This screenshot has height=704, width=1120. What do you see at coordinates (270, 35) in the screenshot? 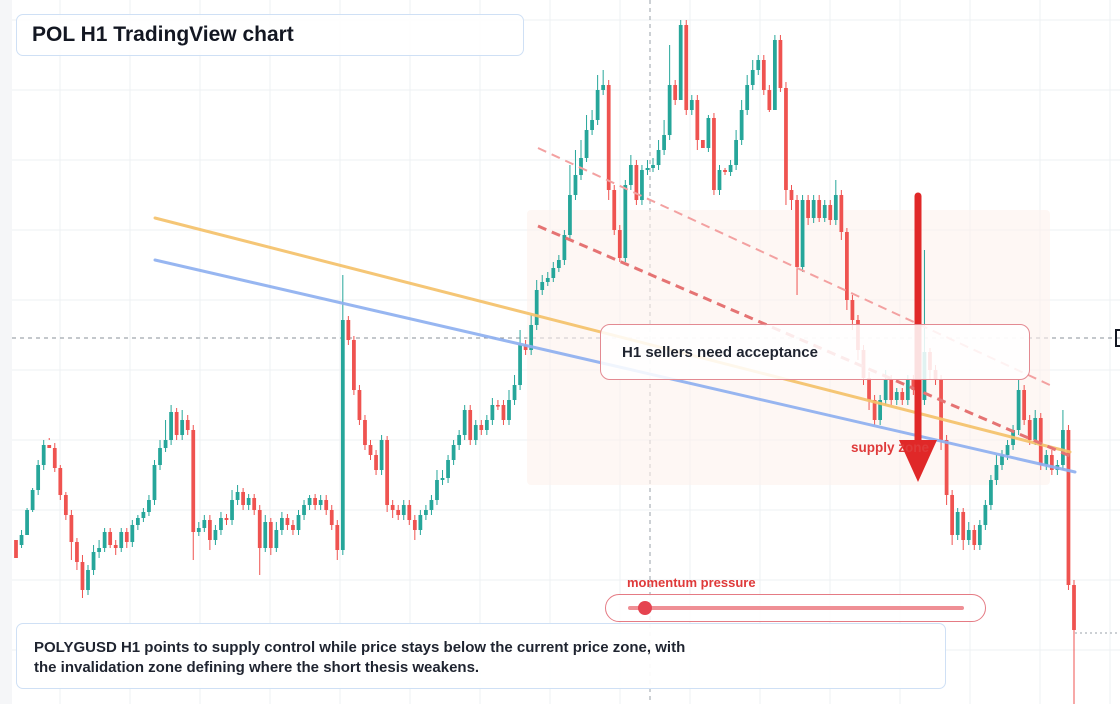
I see `chart-title: POL H1 TradingView chart` at bounding box center [270, 35].